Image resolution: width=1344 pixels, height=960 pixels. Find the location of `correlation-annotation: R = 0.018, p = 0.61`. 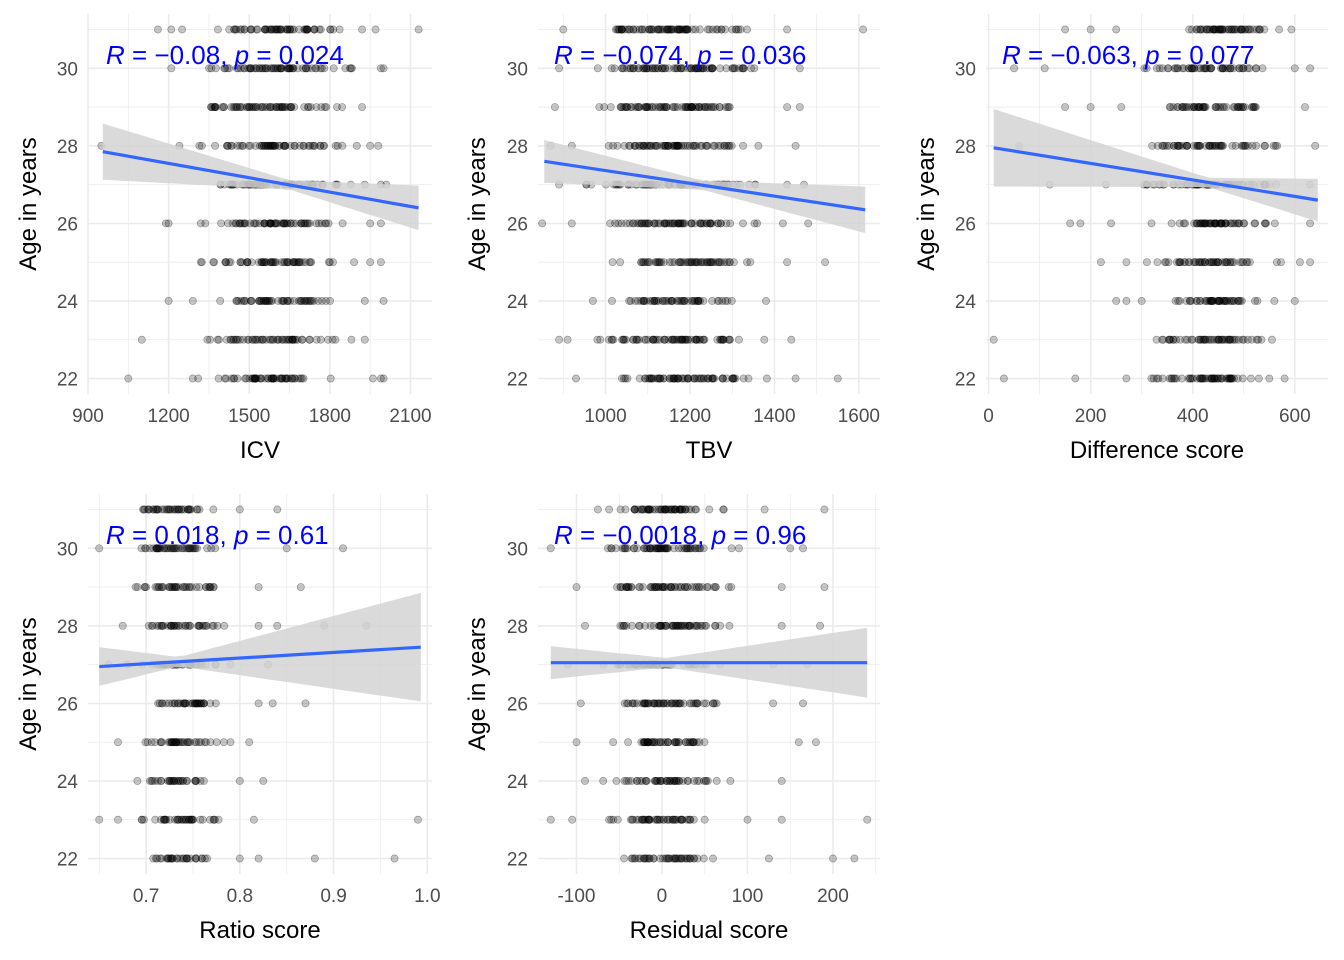

correlation-annotation: R = 0.018, p = 0.61 is located at coordinates (217, 535).